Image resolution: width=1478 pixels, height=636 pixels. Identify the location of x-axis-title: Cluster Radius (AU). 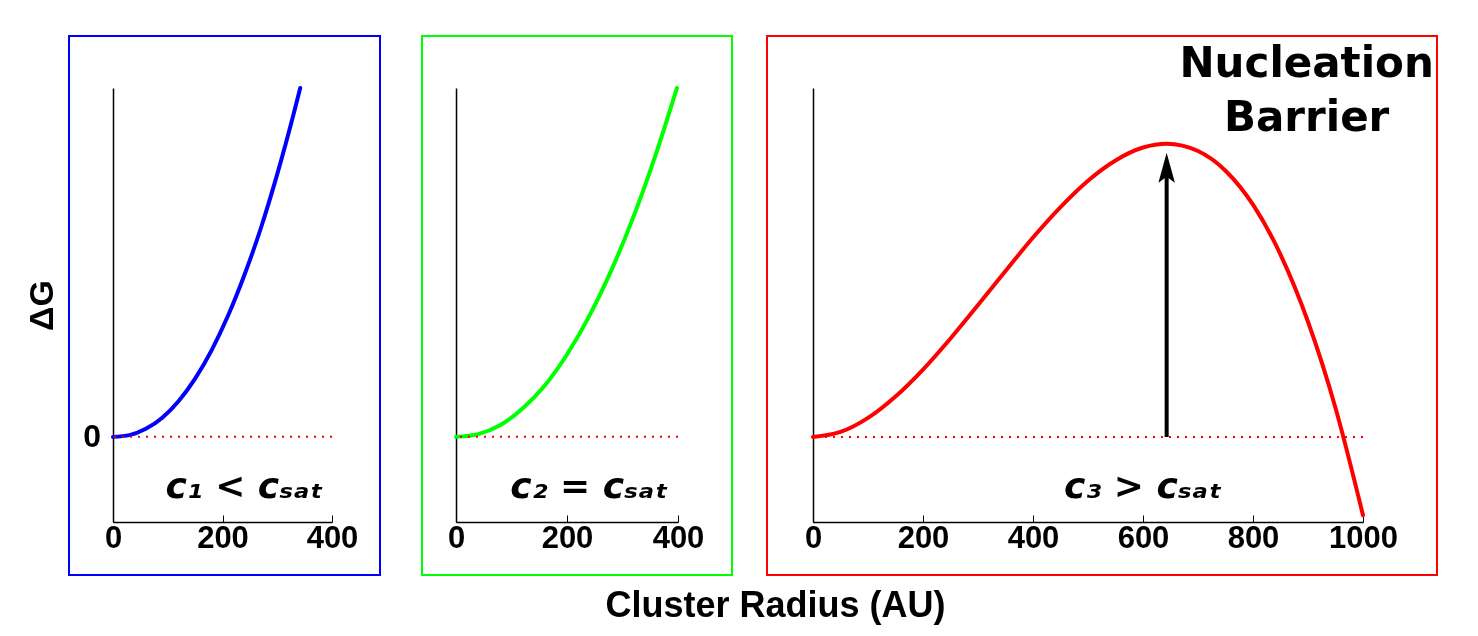
(775, 604).